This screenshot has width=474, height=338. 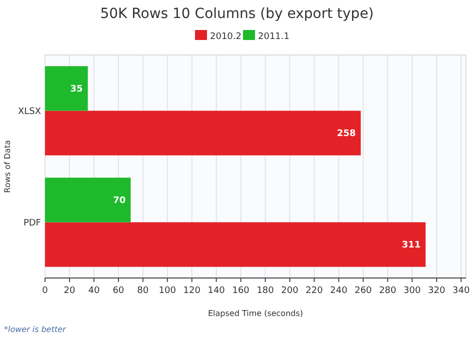 What do you see at coordinates (226, 37) in the screenshot?
I see `legend-label: 2010.2` at bounding box center [226, 37].